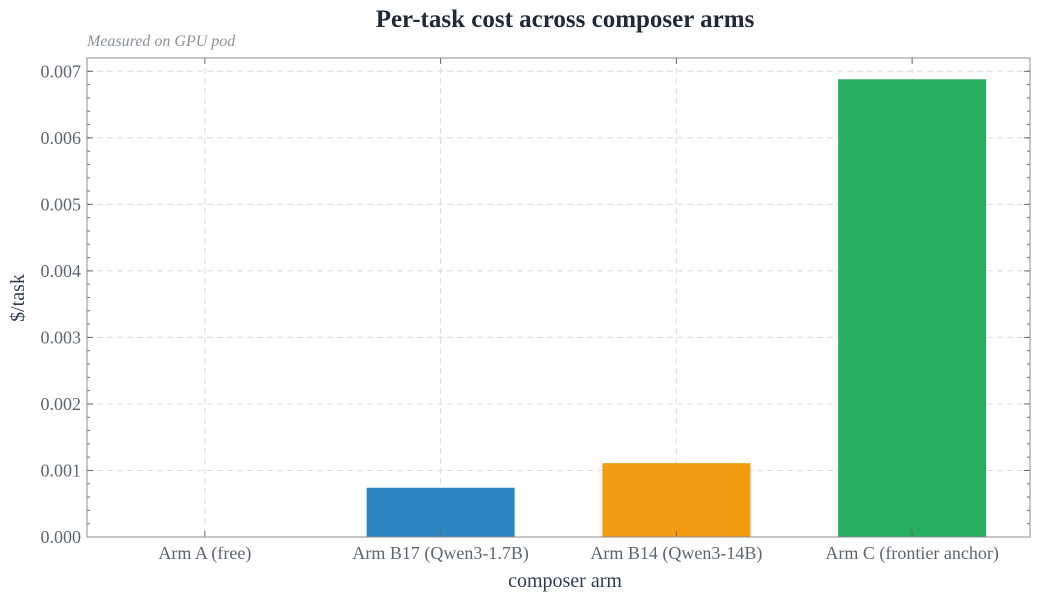 This screenshot has width=1050, height=600. What do you see at coordinates (440, 553) in the screenshot?
I see `x-tick-label: Arm B17 (Qwen3-1.7B)` at bounding box center [440, 553].